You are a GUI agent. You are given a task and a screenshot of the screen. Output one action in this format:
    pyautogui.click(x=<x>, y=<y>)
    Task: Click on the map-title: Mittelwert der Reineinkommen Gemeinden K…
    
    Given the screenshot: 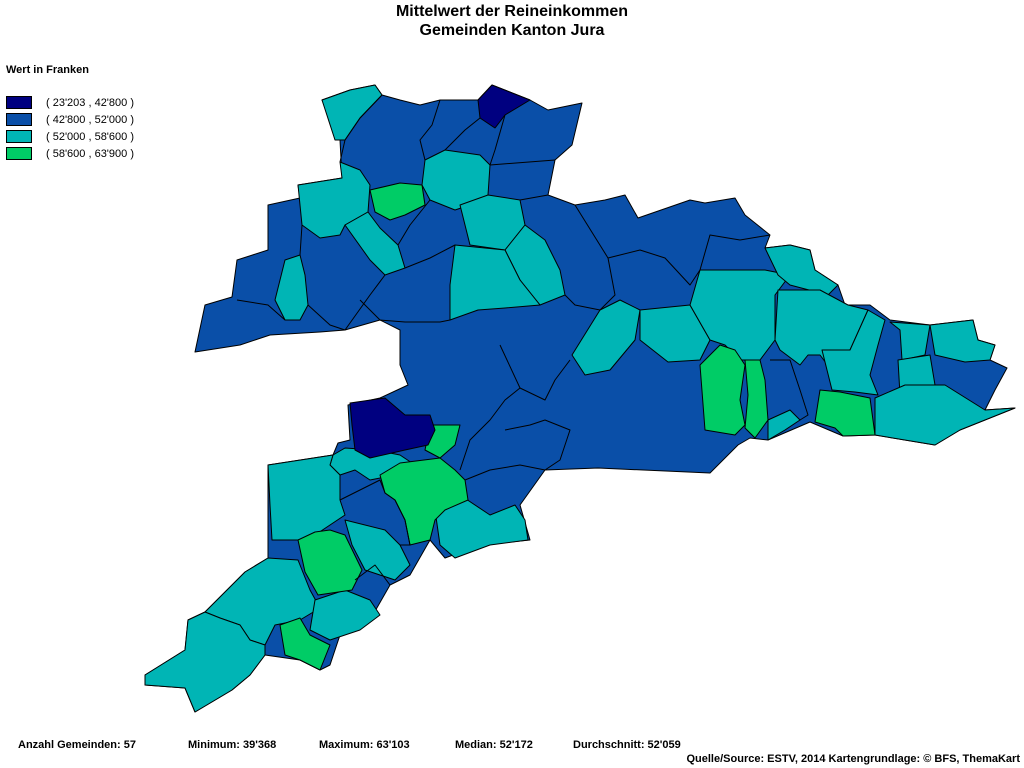 What is the action you would take?
    pyautogui.click(x=512, y=21)
    